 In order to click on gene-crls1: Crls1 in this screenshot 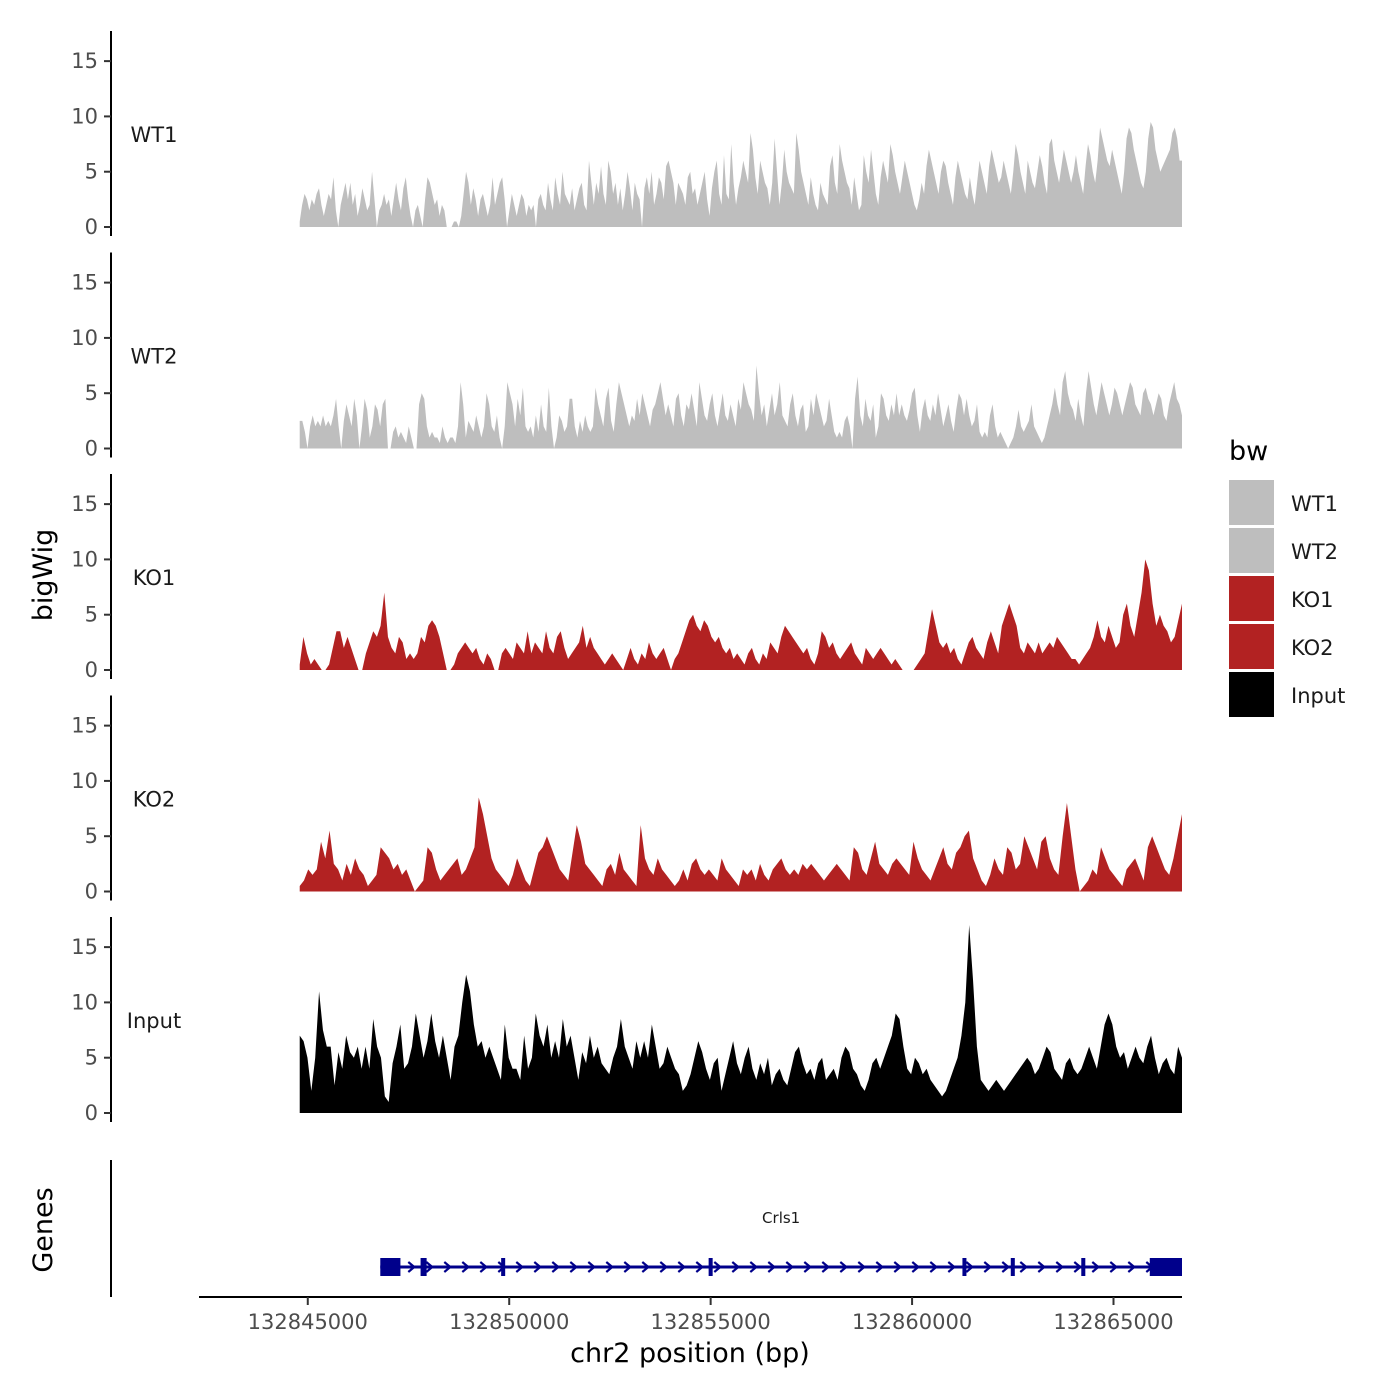, I will do `click(781, 1242)`.